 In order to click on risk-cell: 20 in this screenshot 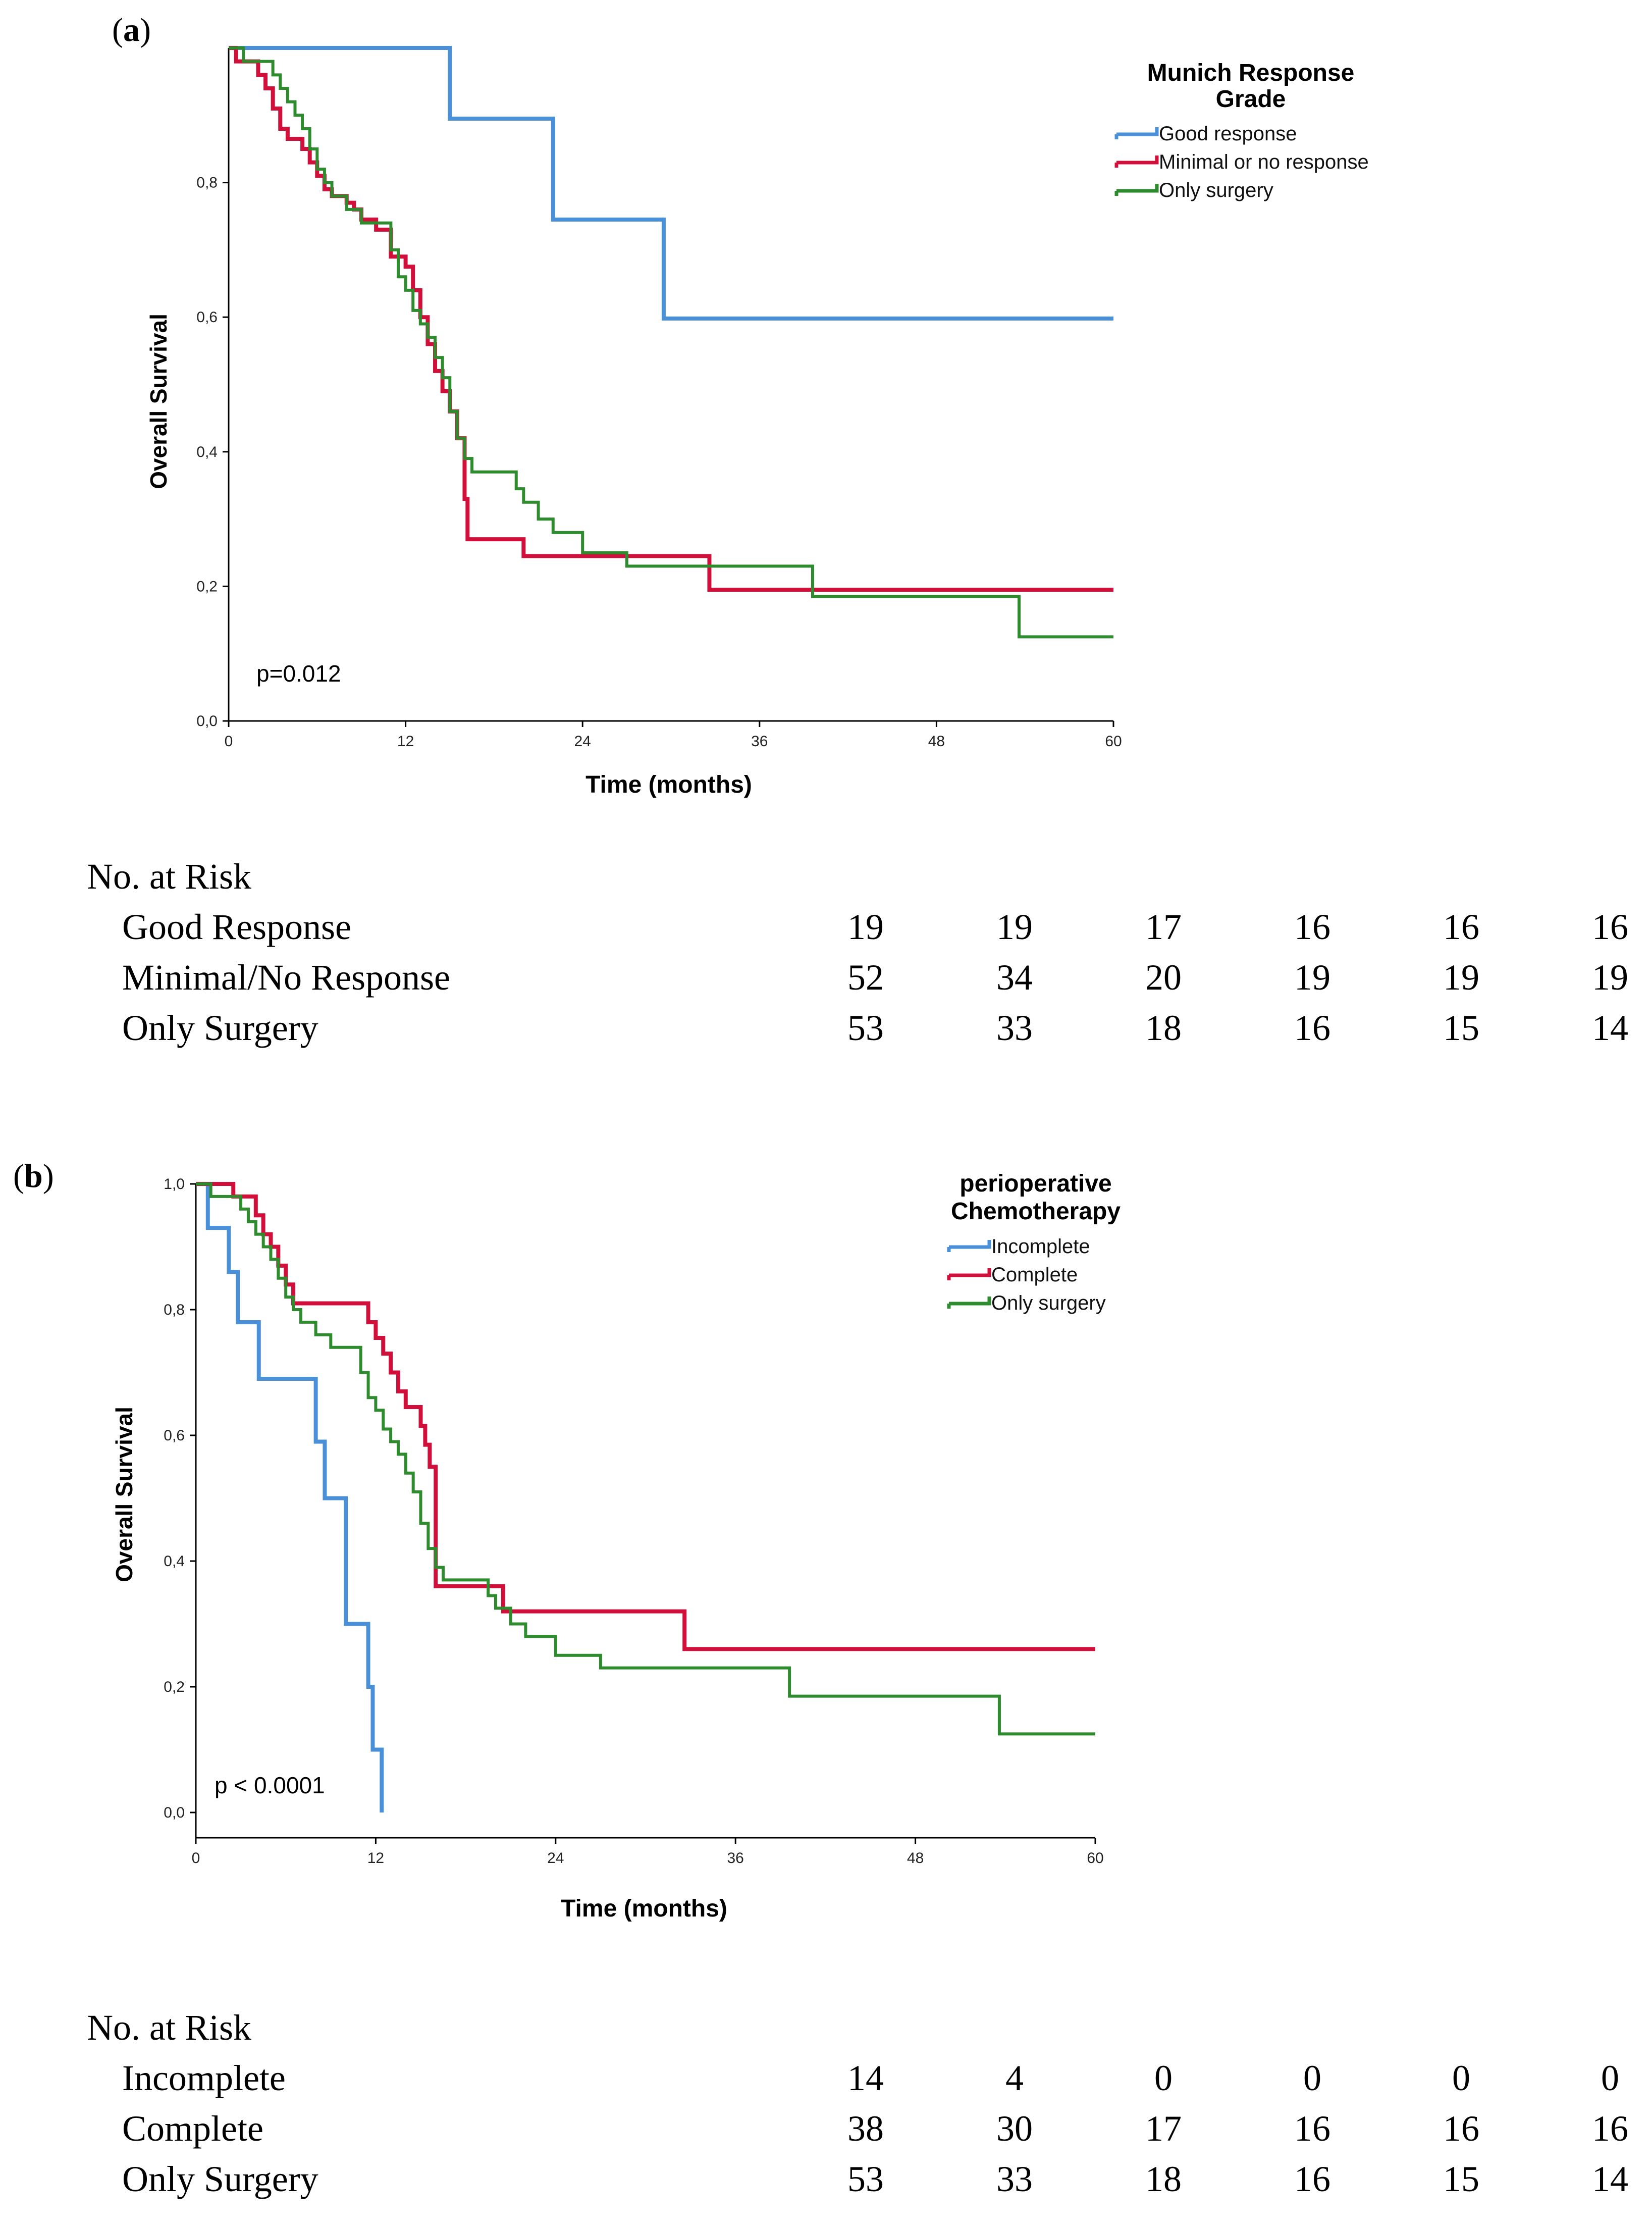, I will do `click(1164, 977)`.